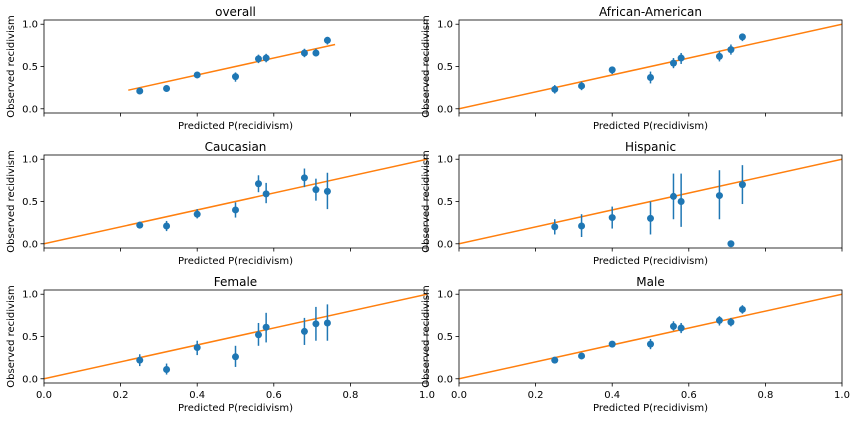 The image size is (856, 424). Describe the element at coordinates (650, 12) in the screenshot. I see `chart-title: African-American` at that location.